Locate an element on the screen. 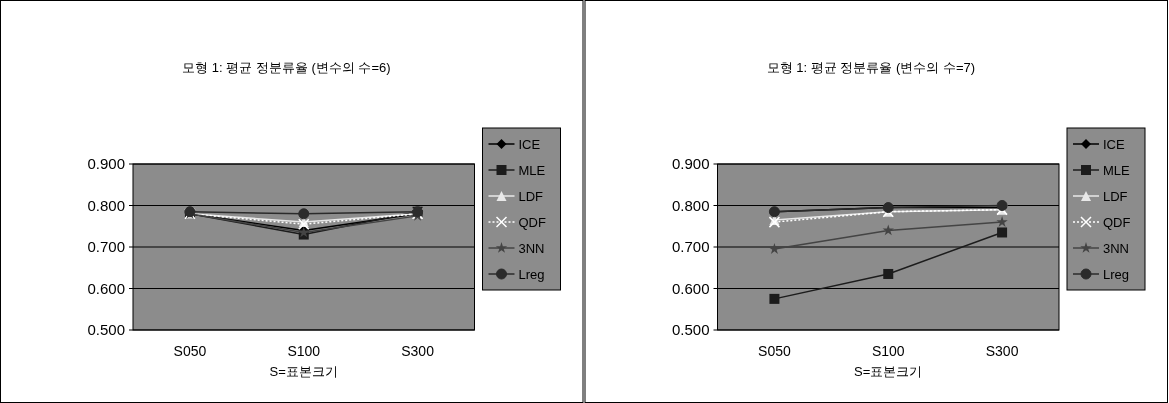  chart-title: 모형 1: 평균 정분류율 (변수의 수=7) is located at coordinates (871, 67).